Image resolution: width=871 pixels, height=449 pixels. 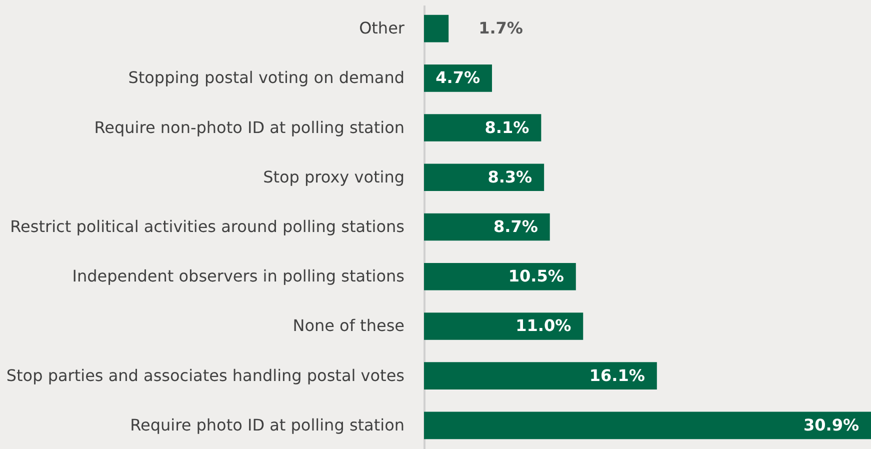 What do you see at coordinates (205, 375) in the screenshot?
I see `y-tick-label: Stop parties and associates handling postal votes` at bounding box center [205, 375].